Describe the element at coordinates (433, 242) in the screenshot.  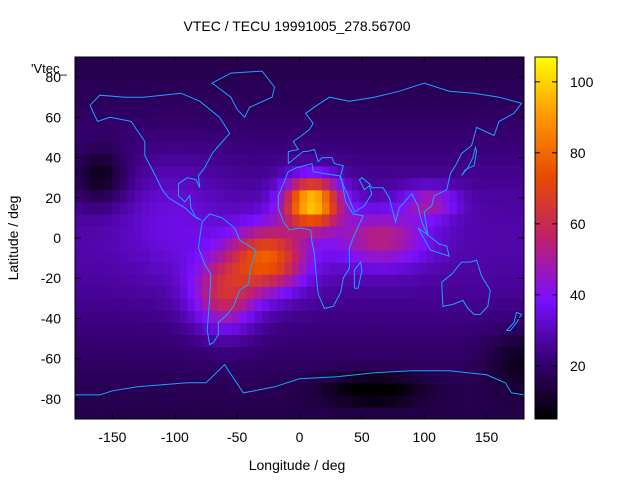
I see `coastline-indonesia` at that location.